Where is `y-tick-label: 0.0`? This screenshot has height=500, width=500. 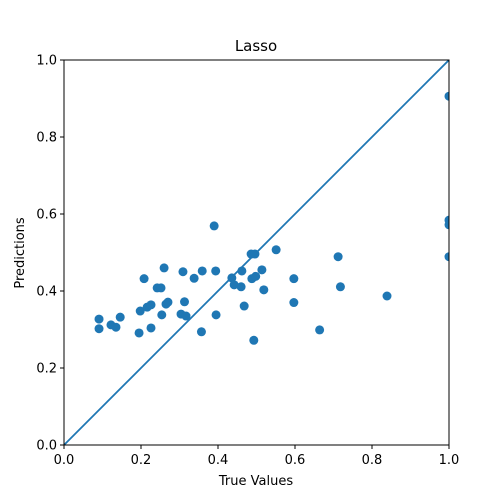
y-tick-label: 0.0 is located at coordinates (46, 446).